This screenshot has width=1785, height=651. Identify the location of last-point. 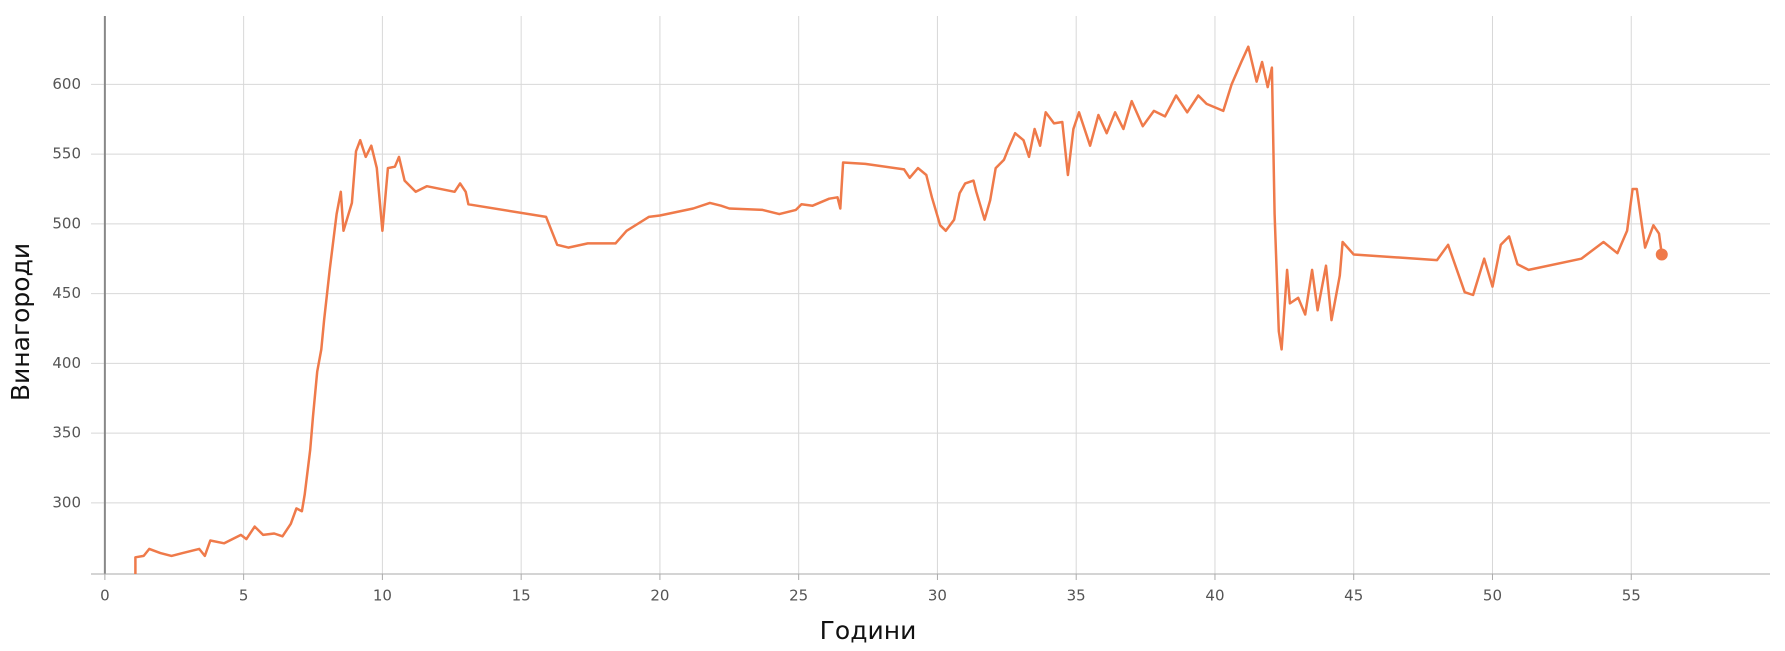
(1661, 254).